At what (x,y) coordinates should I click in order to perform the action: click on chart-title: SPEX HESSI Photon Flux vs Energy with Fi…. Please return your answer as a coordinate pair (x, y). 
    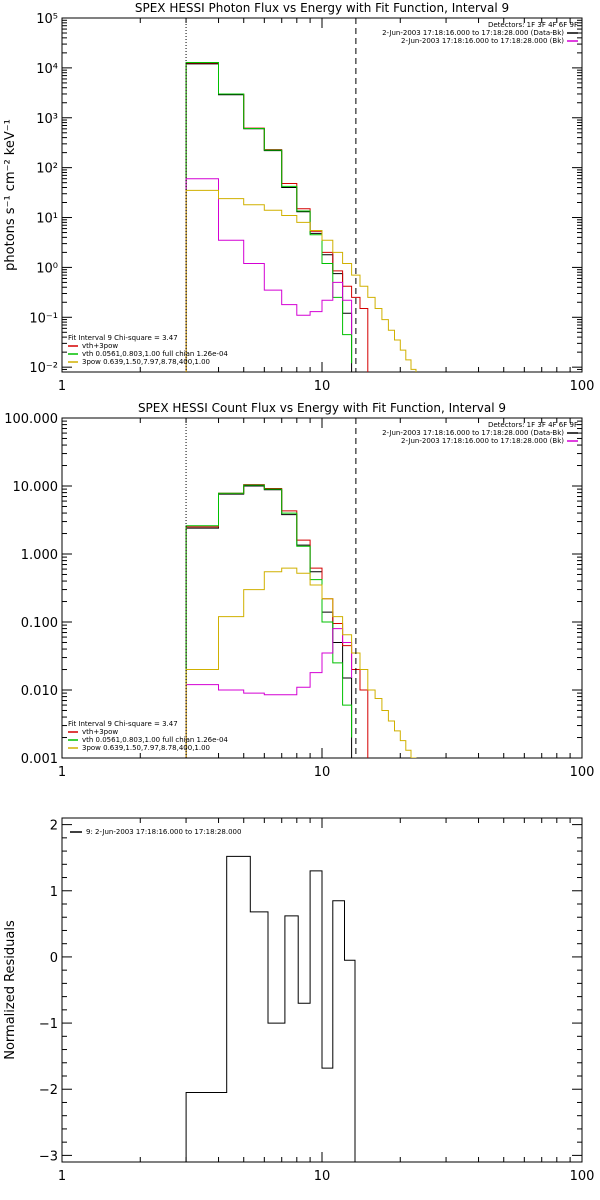
    Looking at the image, I should click on (322, 8).